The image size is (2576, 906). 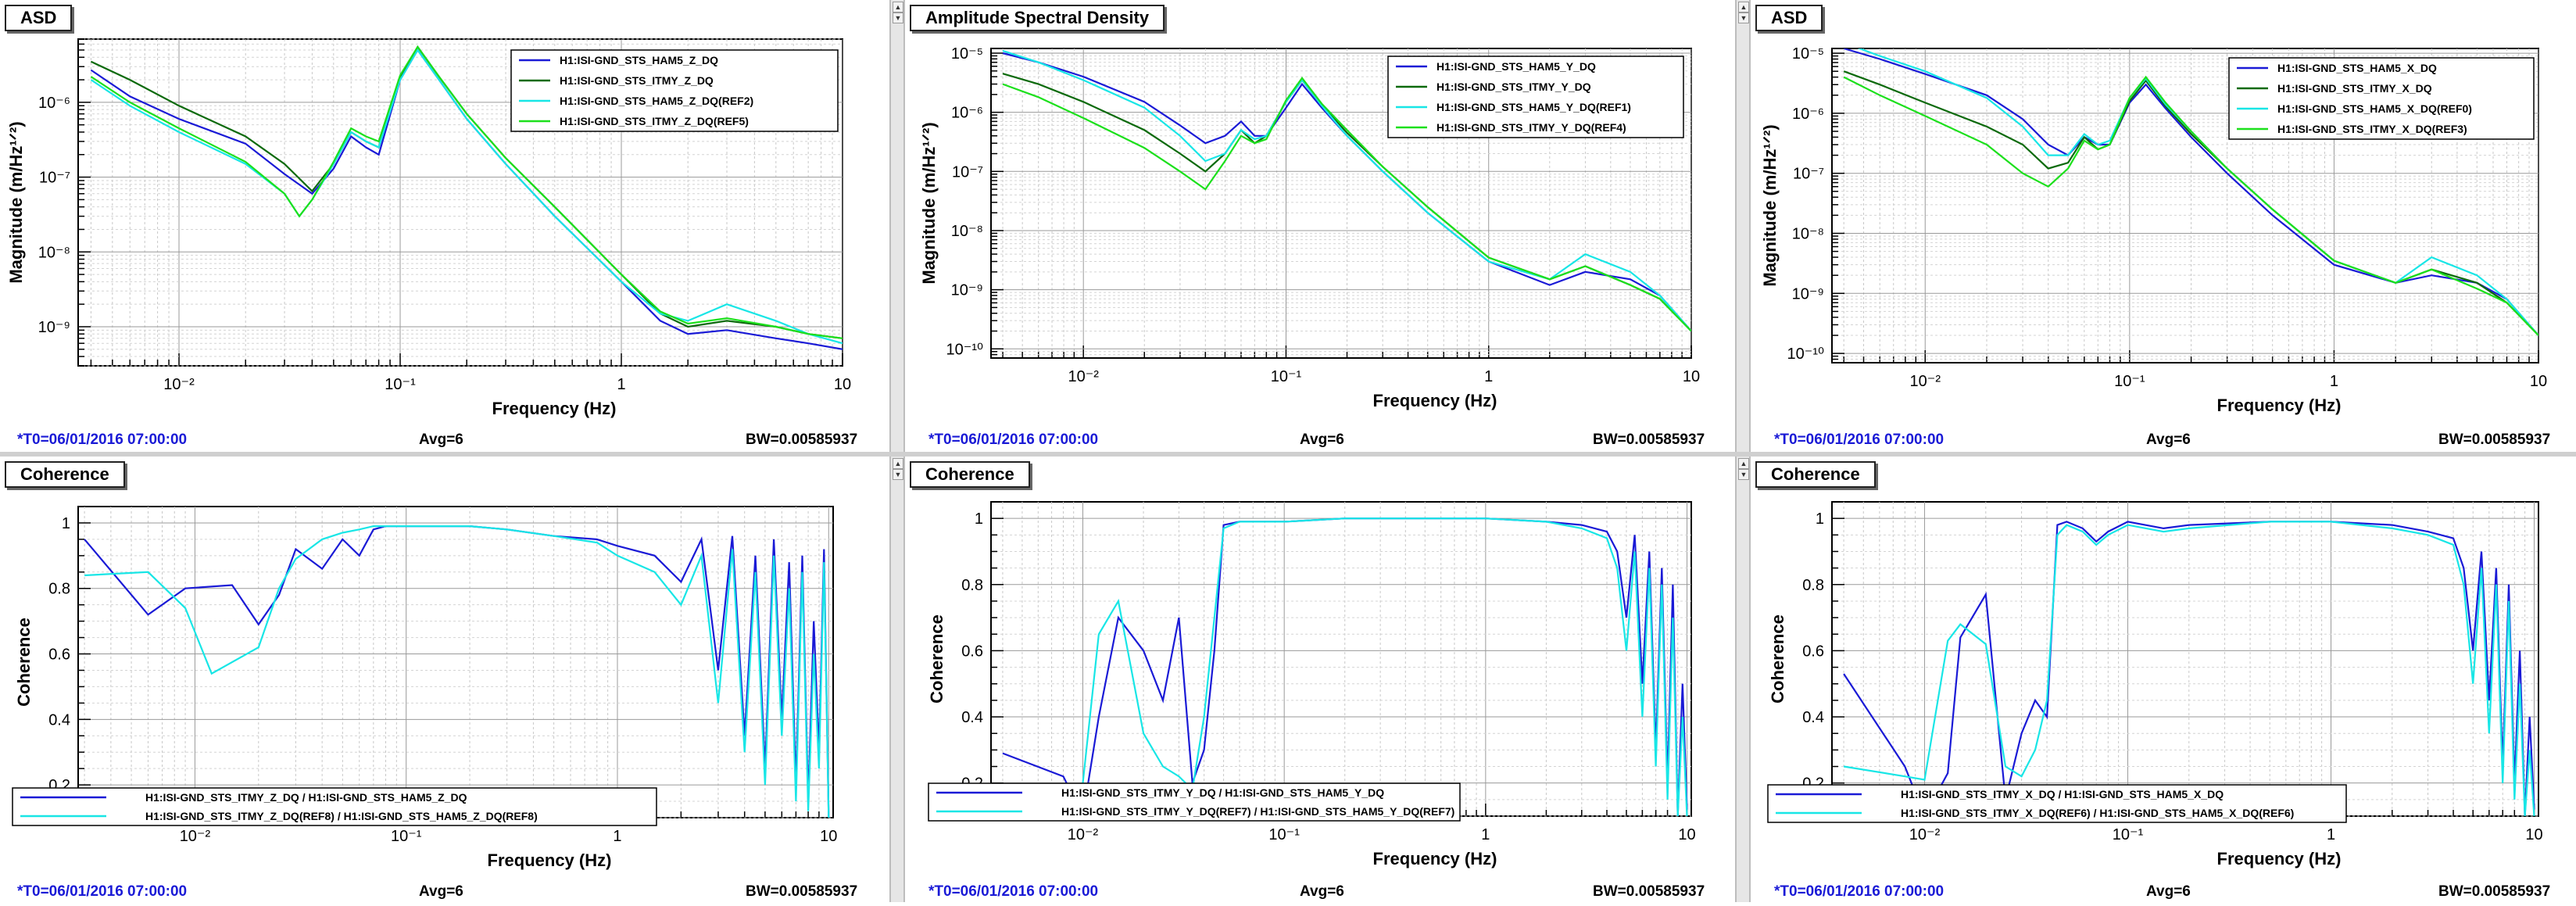 I want to click on legend-entry: H1:ISI-GND_STS_ITMY_Z_DQ(REF5), so click(x=654, y=121).